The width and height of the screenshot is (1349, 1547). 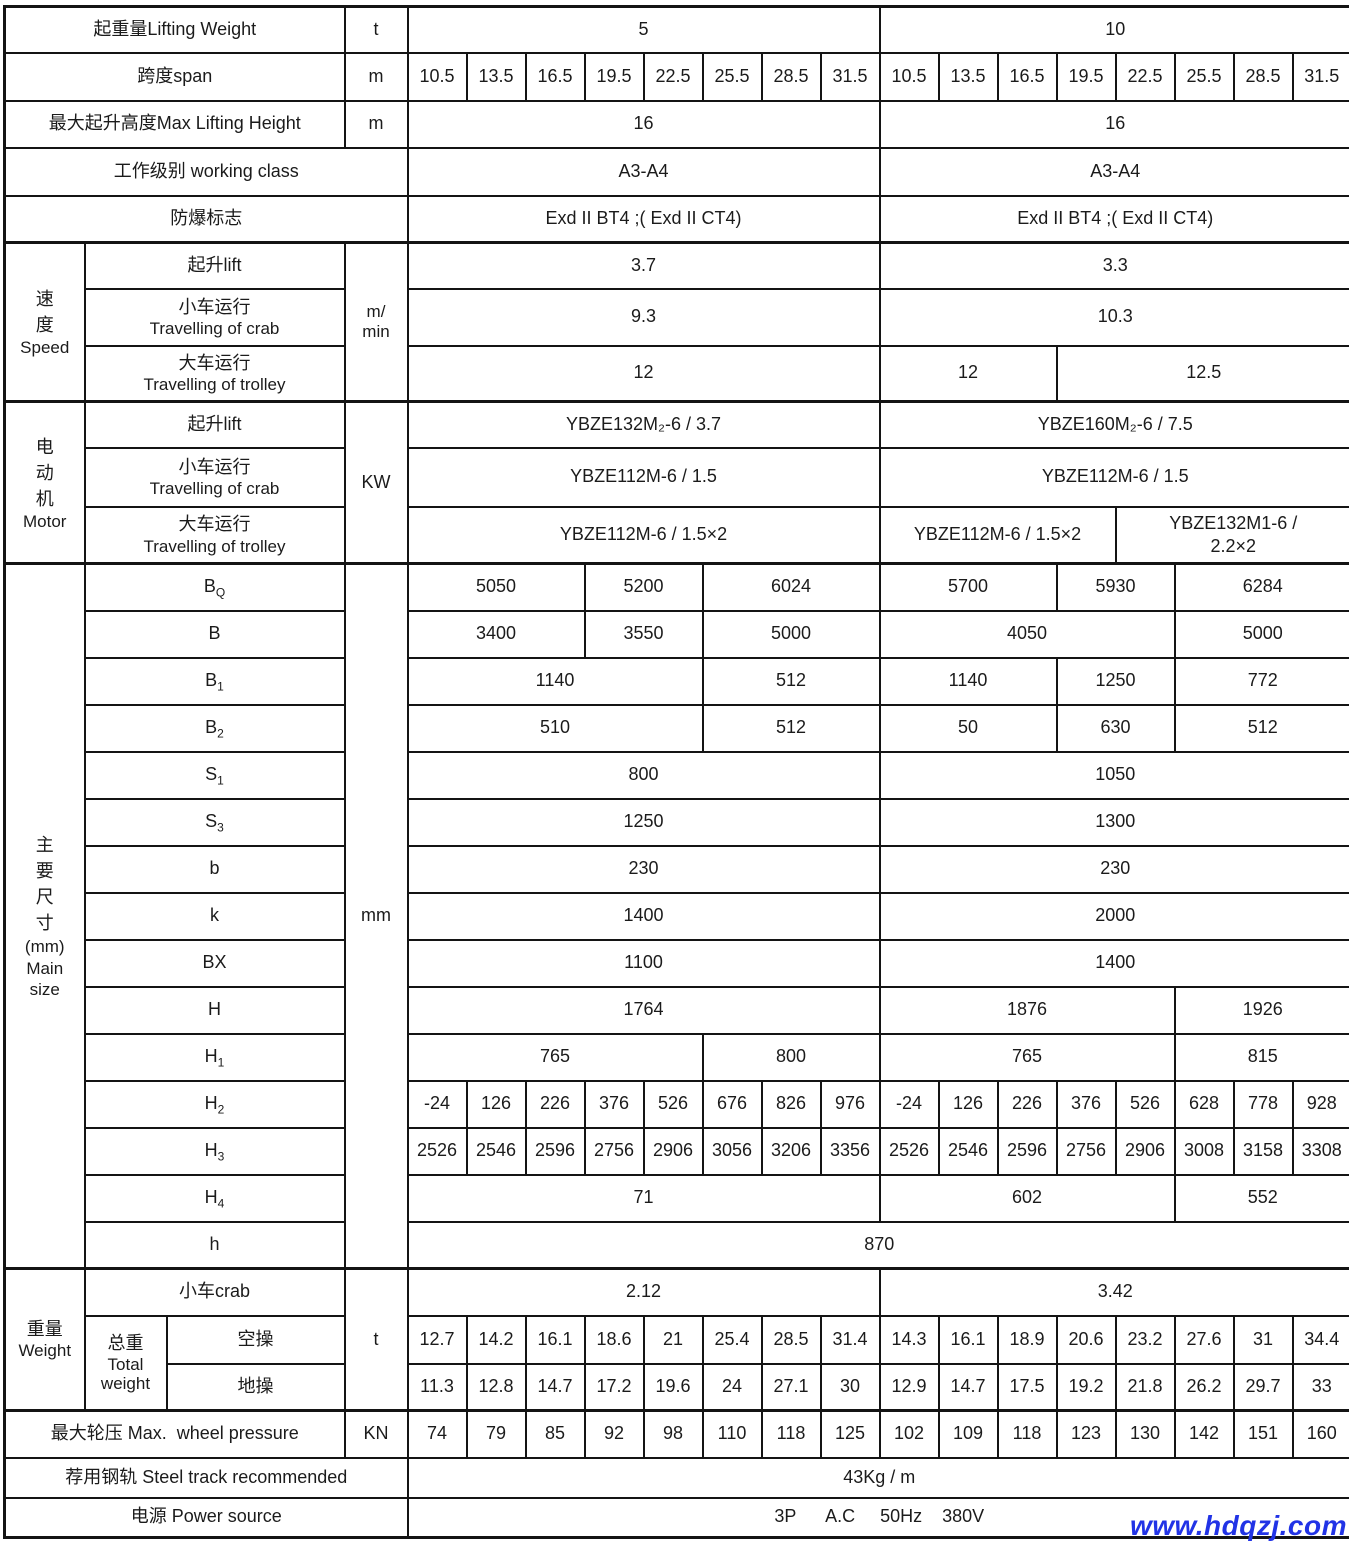 What do you see at coordinates (1238, 1526) in the screenshot?
I see `watermark-link: www.hdqzj.com` at bounding box center [1238, 1526].